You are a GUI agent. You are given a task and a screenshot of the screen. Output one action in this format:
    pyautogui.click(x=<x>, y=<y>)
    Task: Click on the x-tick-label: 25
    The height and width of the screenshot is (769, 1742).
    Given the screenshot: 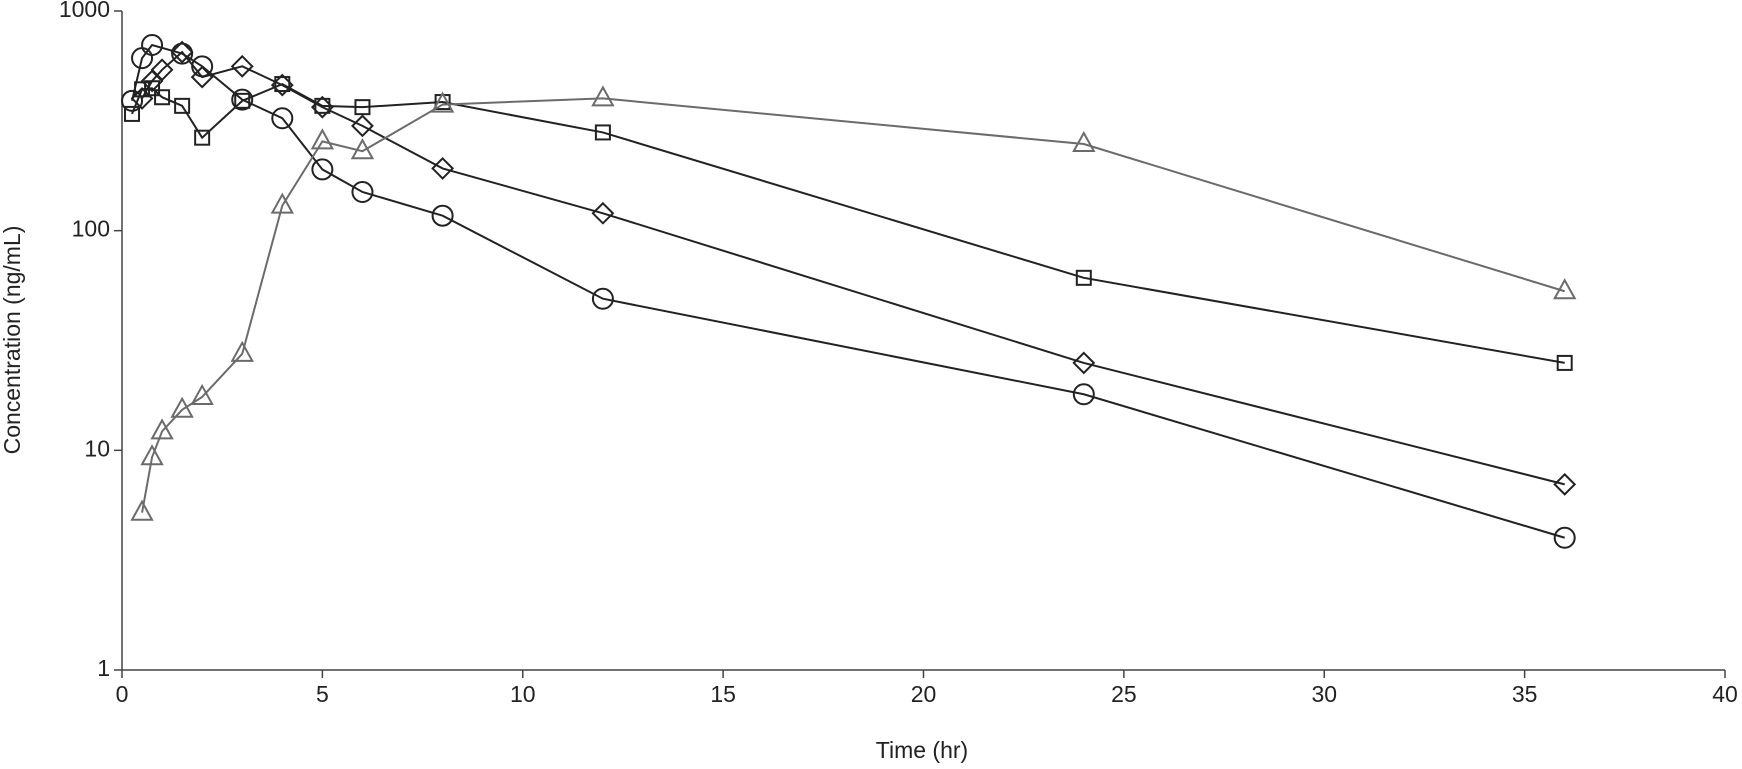 What is the action you would take?
    pyautogui.click(x=1124, y=694)
    